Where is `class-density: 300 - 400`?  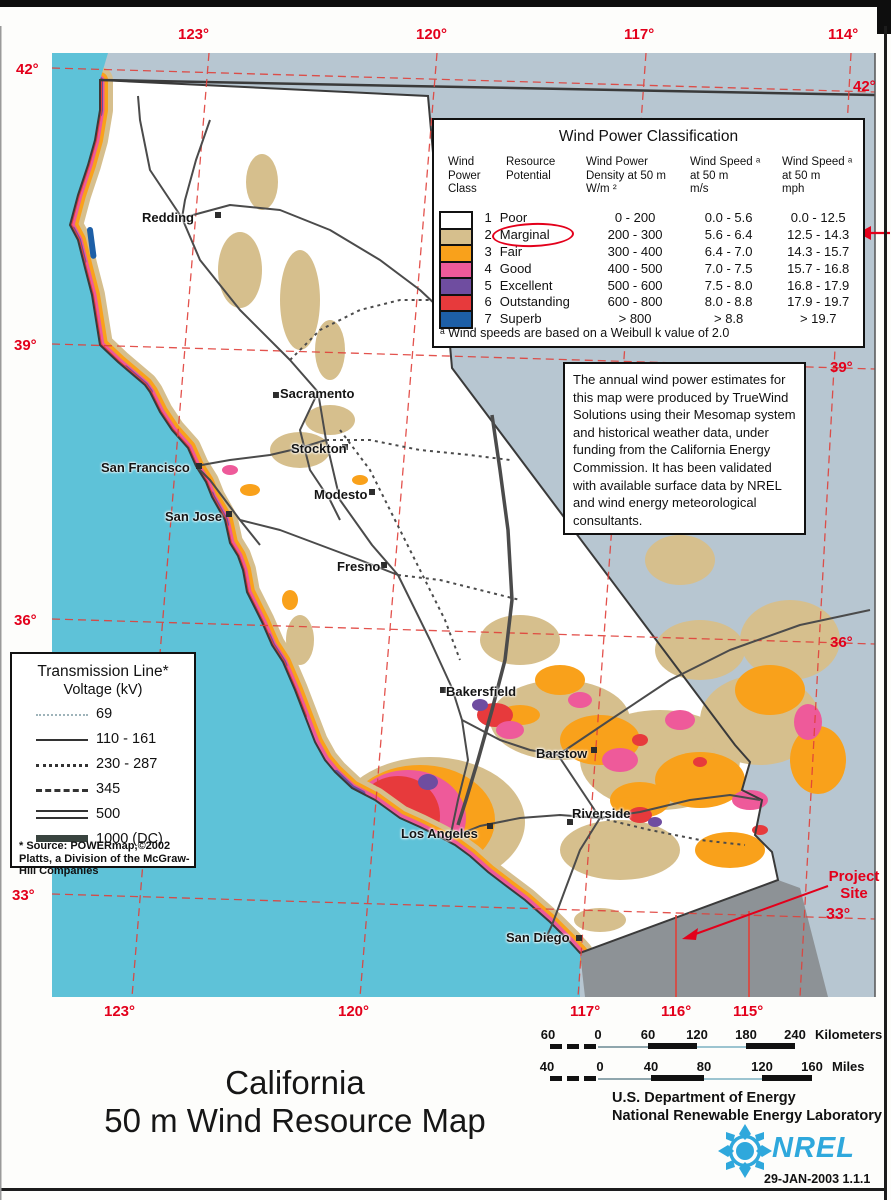 class-density: 300 - 400 is located at coordinates (635, 251).